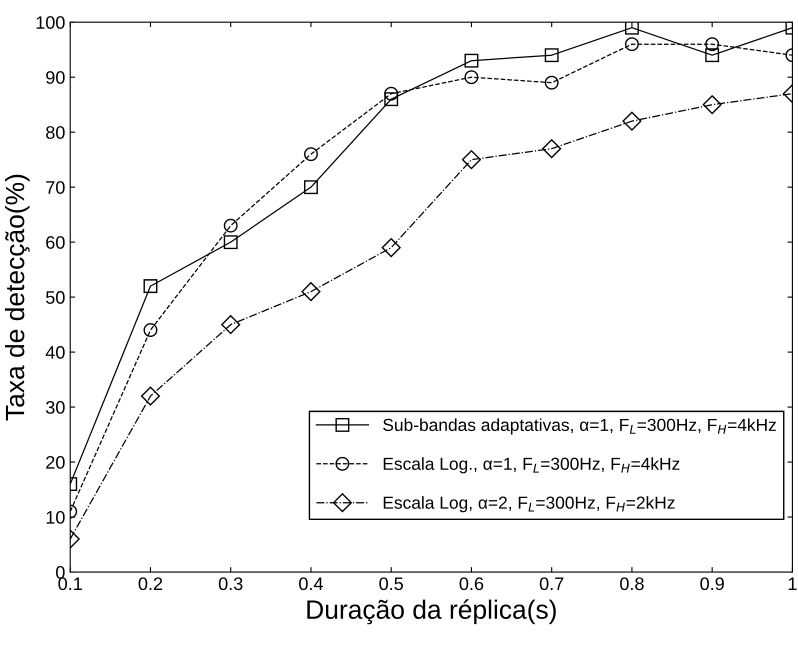 Image resolution: width=798 pixels, height=653 pixels. I want to click on y-axis-title: Taxa de detecção(%), so click(17, 297).